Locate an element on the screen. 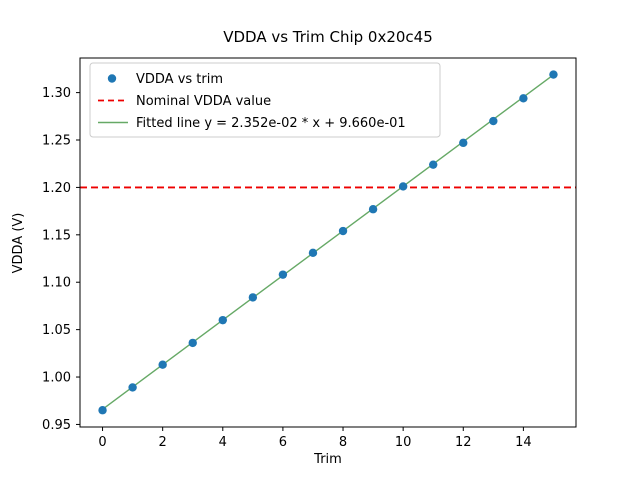  y-tick-label: 1.05 is located at coordinates (56, 330).